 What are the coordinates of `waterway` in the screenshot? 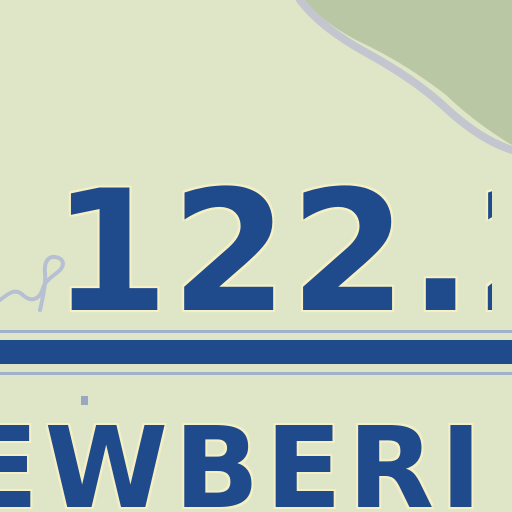 It's located at (32, 283).